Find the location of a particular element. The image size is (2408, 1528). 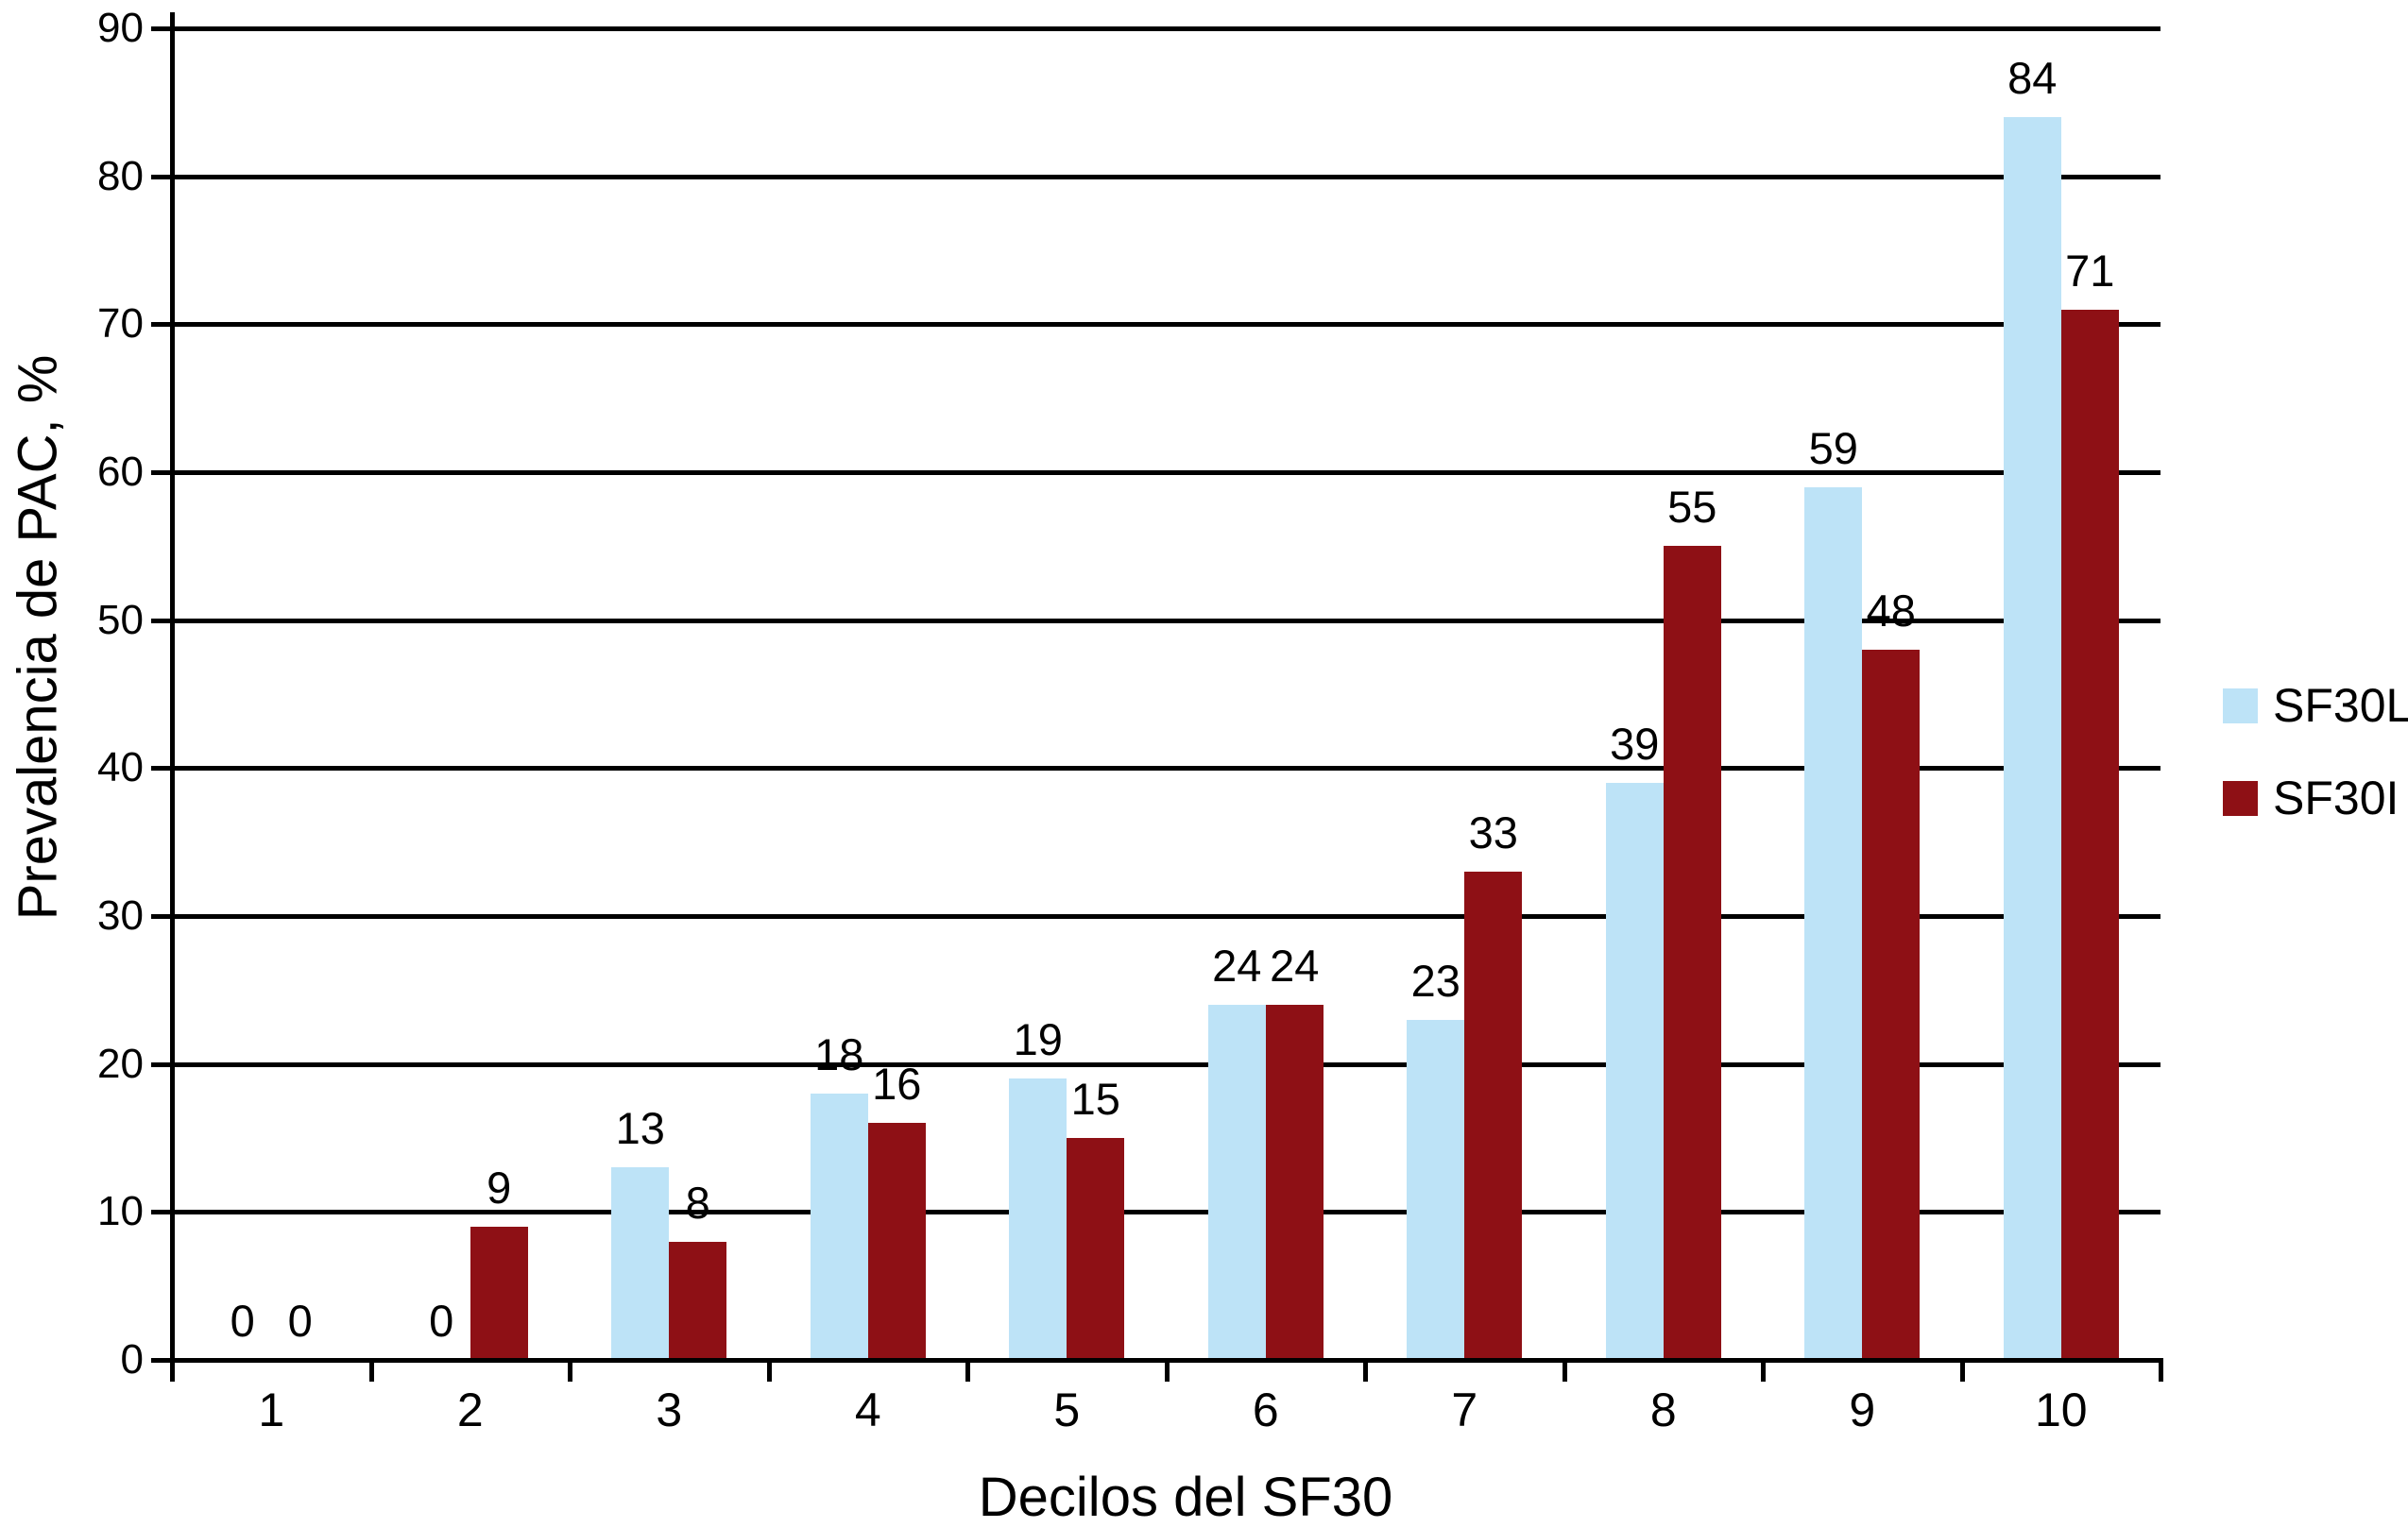

y-tick-label-80: 80 is located at coordinates (120, 175).